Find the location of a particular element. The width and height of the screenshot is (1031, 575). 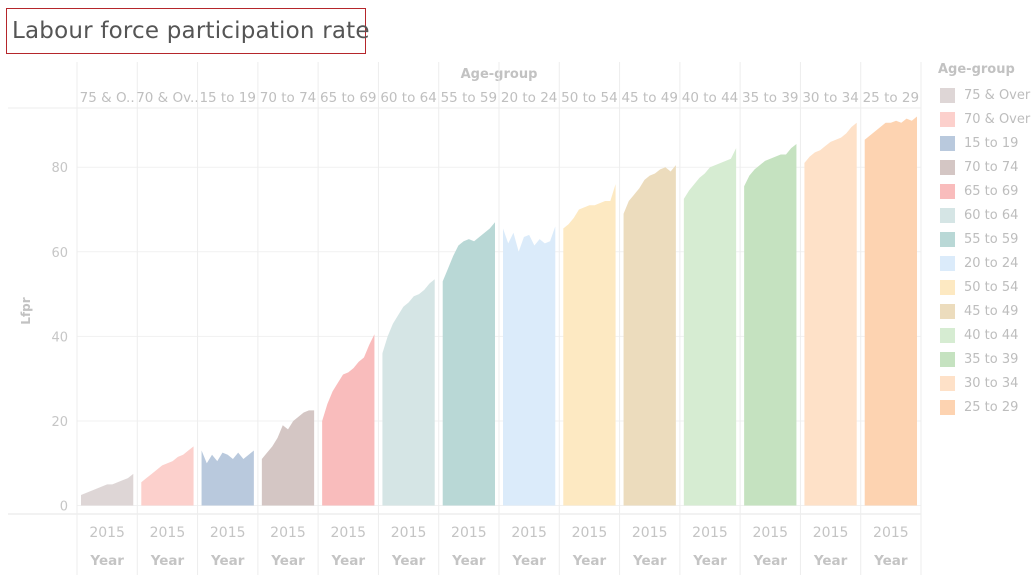

legend-item: 25 to 29 is located at coordinates (981, 407).